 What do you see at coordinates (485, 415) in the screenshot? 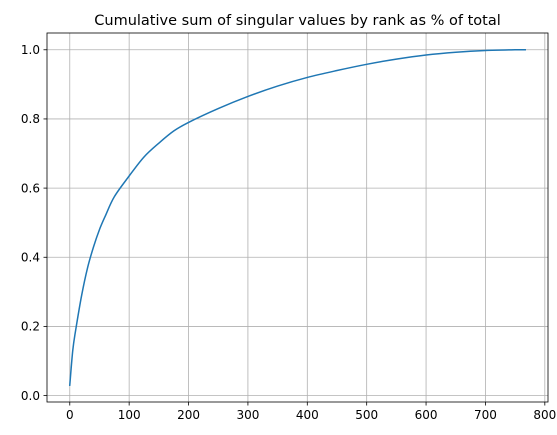
I see `x-tick-label: 700` at bounding box center [485, 415].